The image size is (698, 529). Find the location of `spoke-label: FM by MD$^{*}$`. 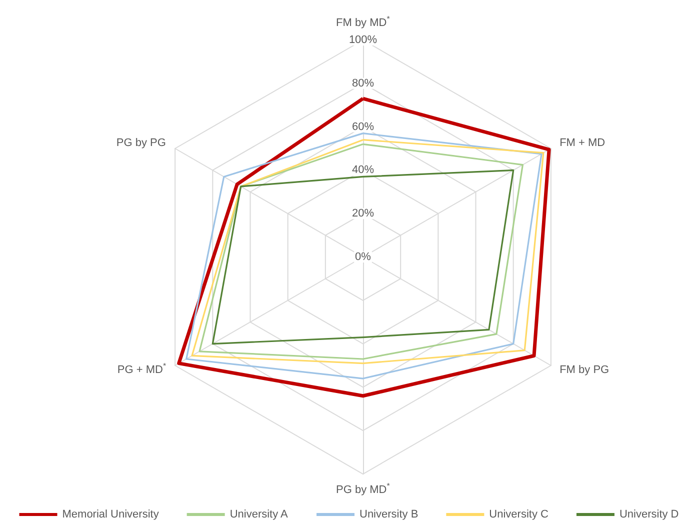

spoke-label: FM by MD$^{*}$ is located at coordinates (363, 22).